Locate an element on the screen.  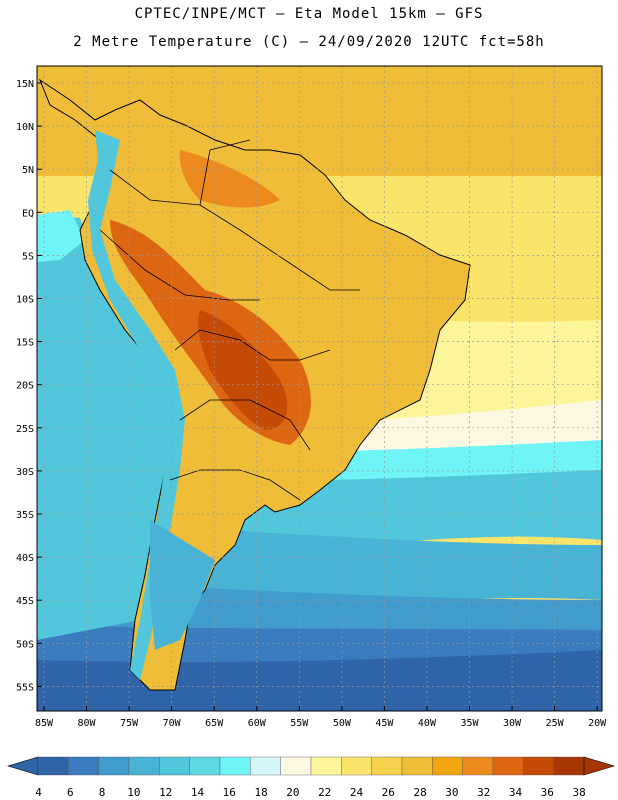
lat-label: 55S is located at coordinates (25, 687).